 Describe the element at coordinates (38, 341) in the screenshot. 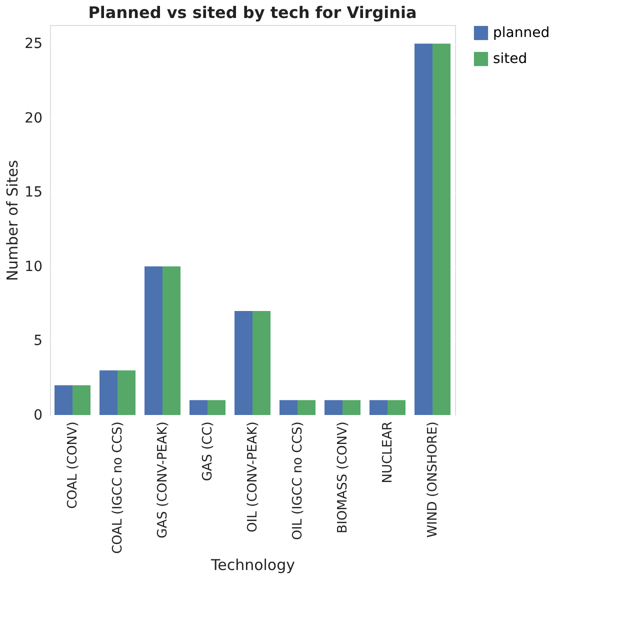

I see `y-tick-label: 5` at that location.